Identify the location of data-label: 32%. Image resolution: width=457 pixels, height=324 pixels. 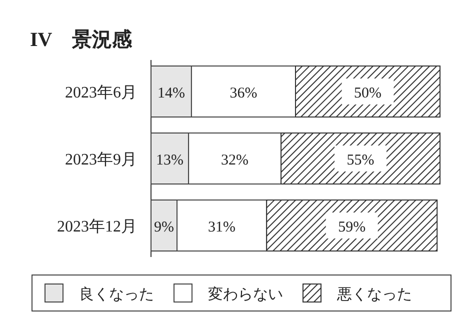
(235, 160).